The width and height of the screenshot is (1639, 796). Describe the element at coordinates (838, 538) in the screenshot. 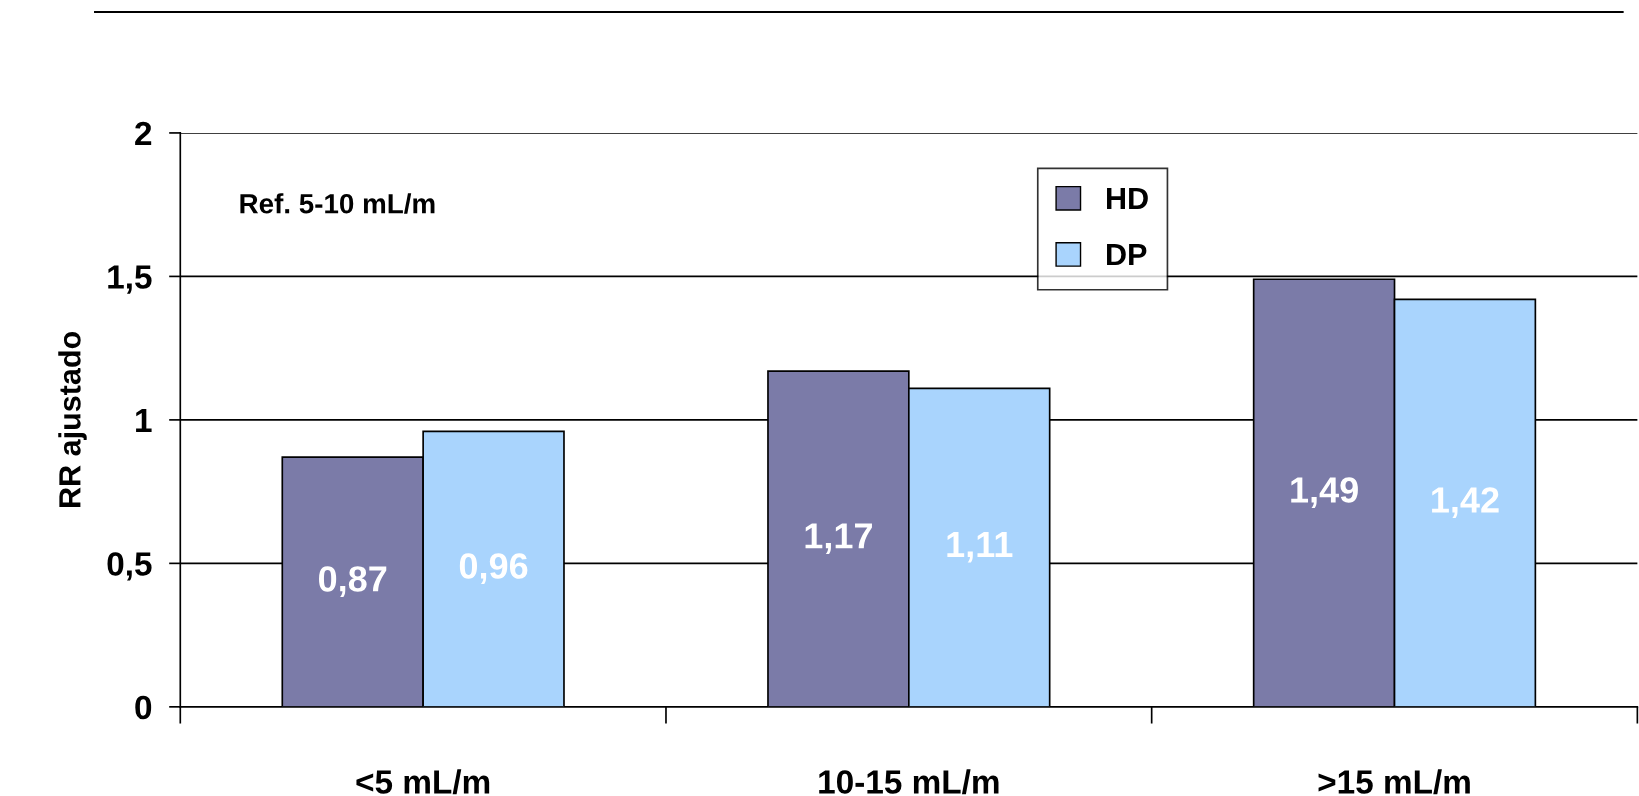

I see `data-label: 1,17` at that location.